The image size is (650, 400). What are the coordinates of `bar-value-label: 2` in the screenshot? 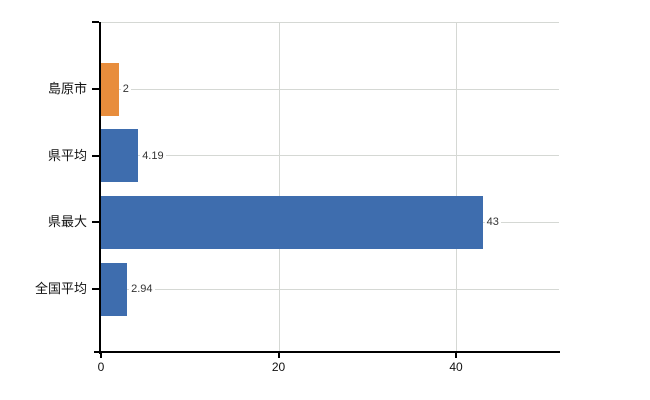 It's located at (125, 89).